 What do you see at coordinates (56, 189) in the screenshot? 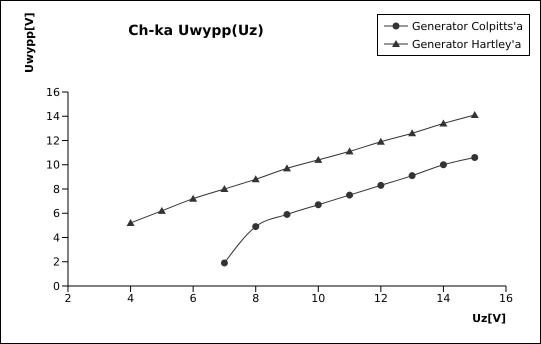
I see `y-tick-label: 8` at bounding box center [56, 189].